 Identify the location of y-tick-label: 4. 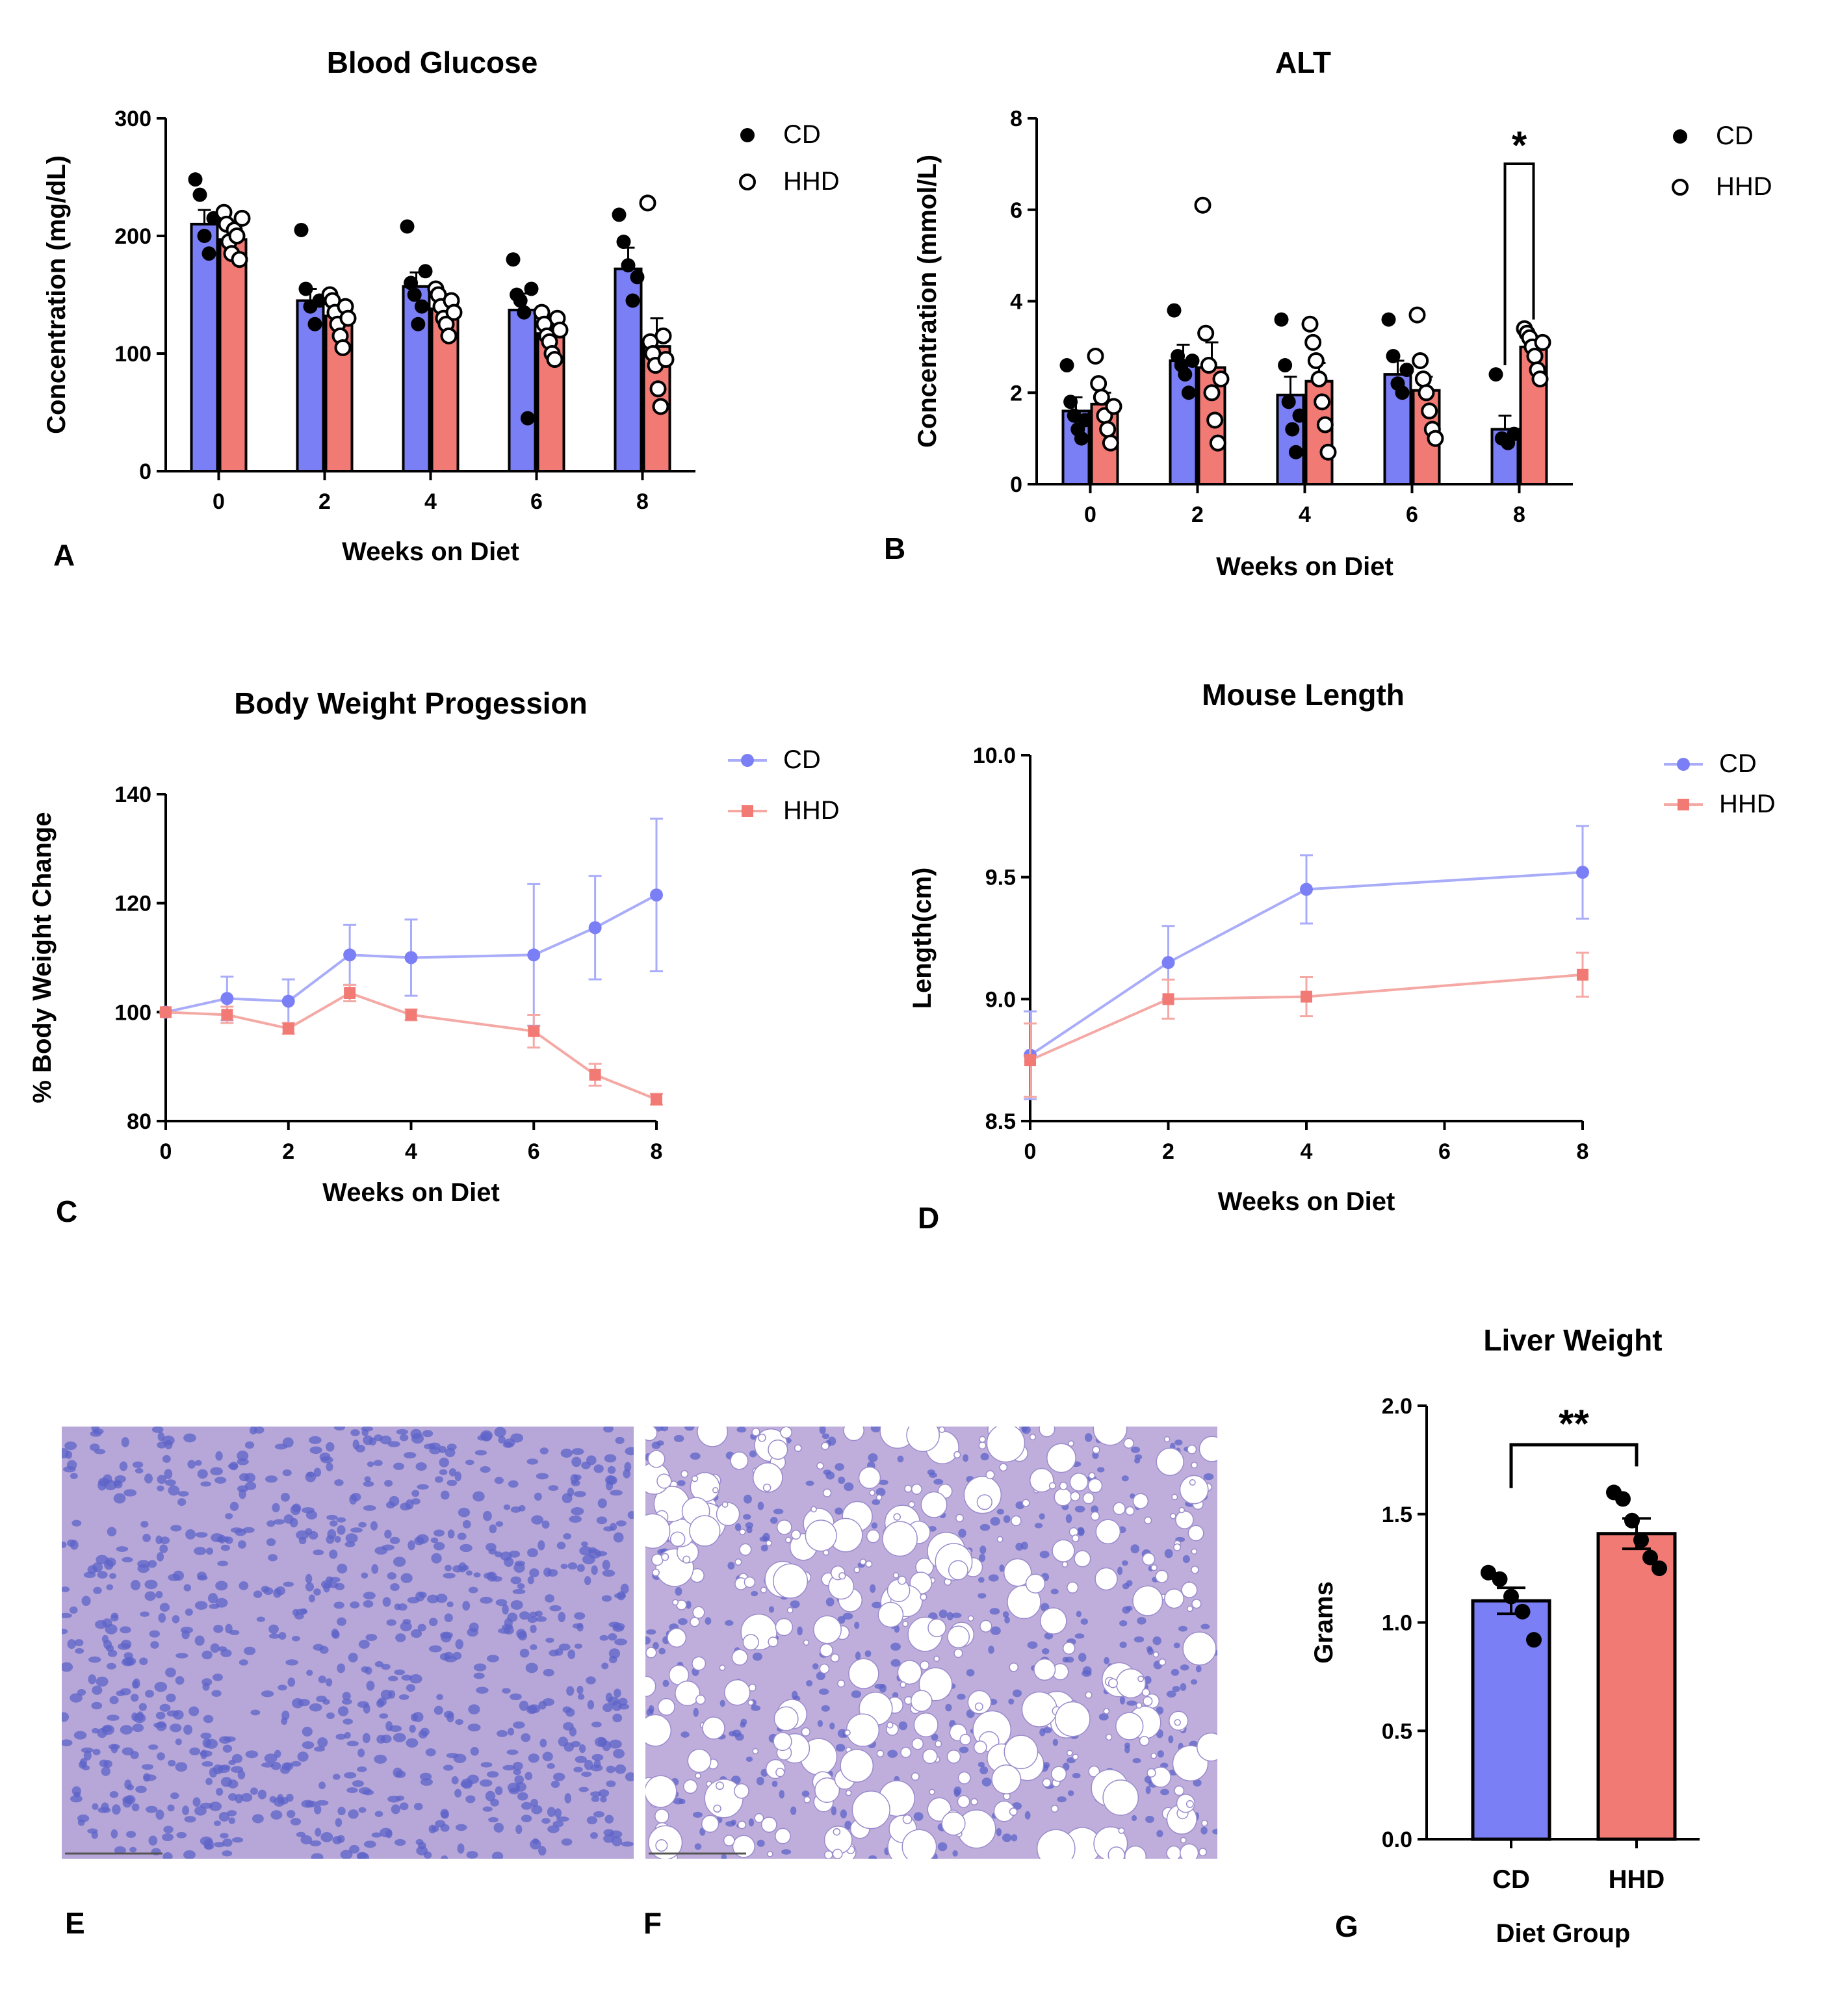
(1016, 302).